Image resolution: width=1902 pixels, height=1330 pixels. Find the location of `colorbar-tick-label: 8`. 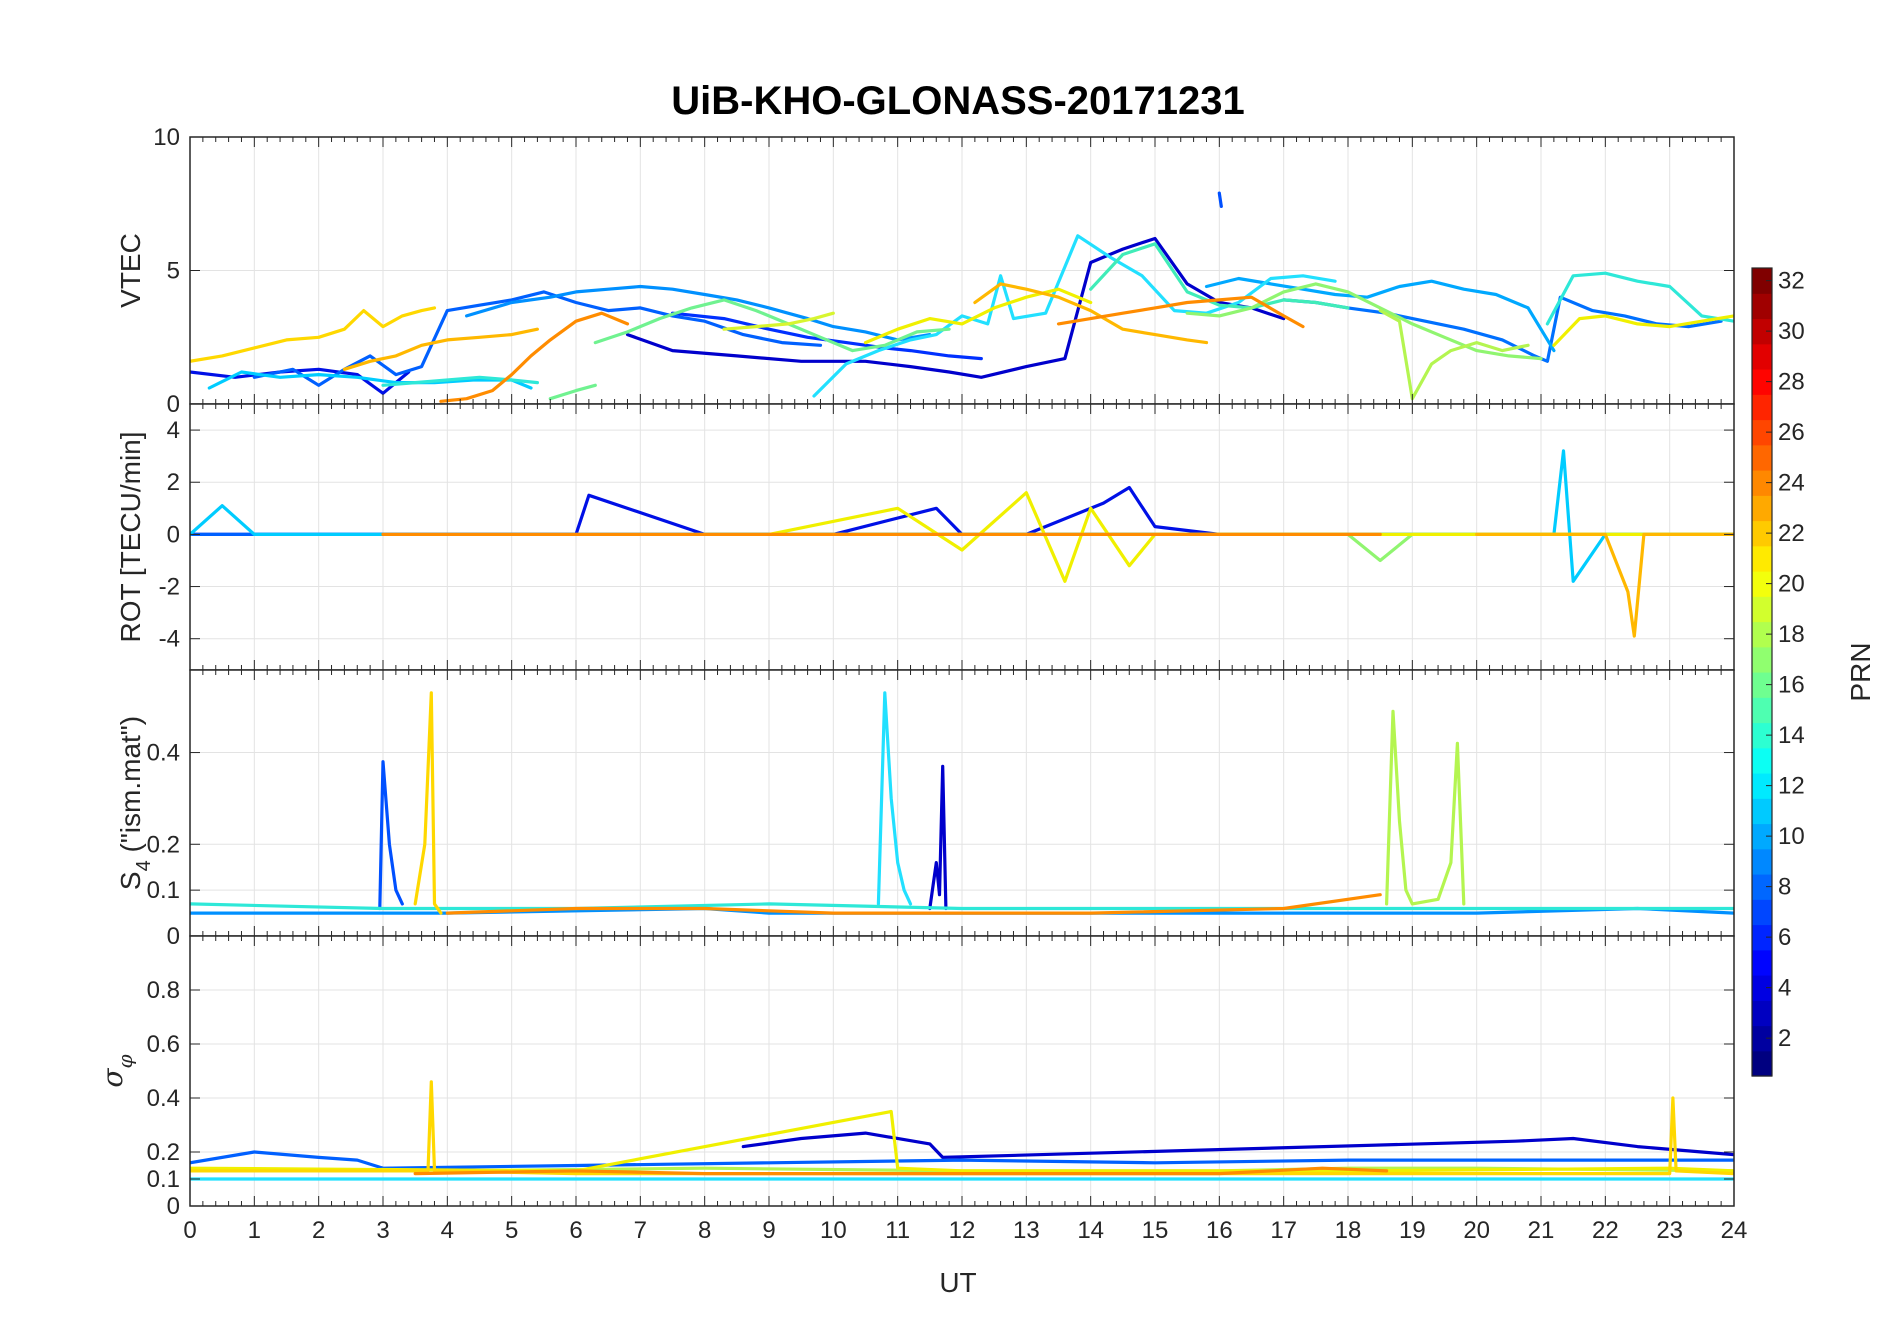

colorbar-tick-label: 8 is located at coordinates (1784, 887).